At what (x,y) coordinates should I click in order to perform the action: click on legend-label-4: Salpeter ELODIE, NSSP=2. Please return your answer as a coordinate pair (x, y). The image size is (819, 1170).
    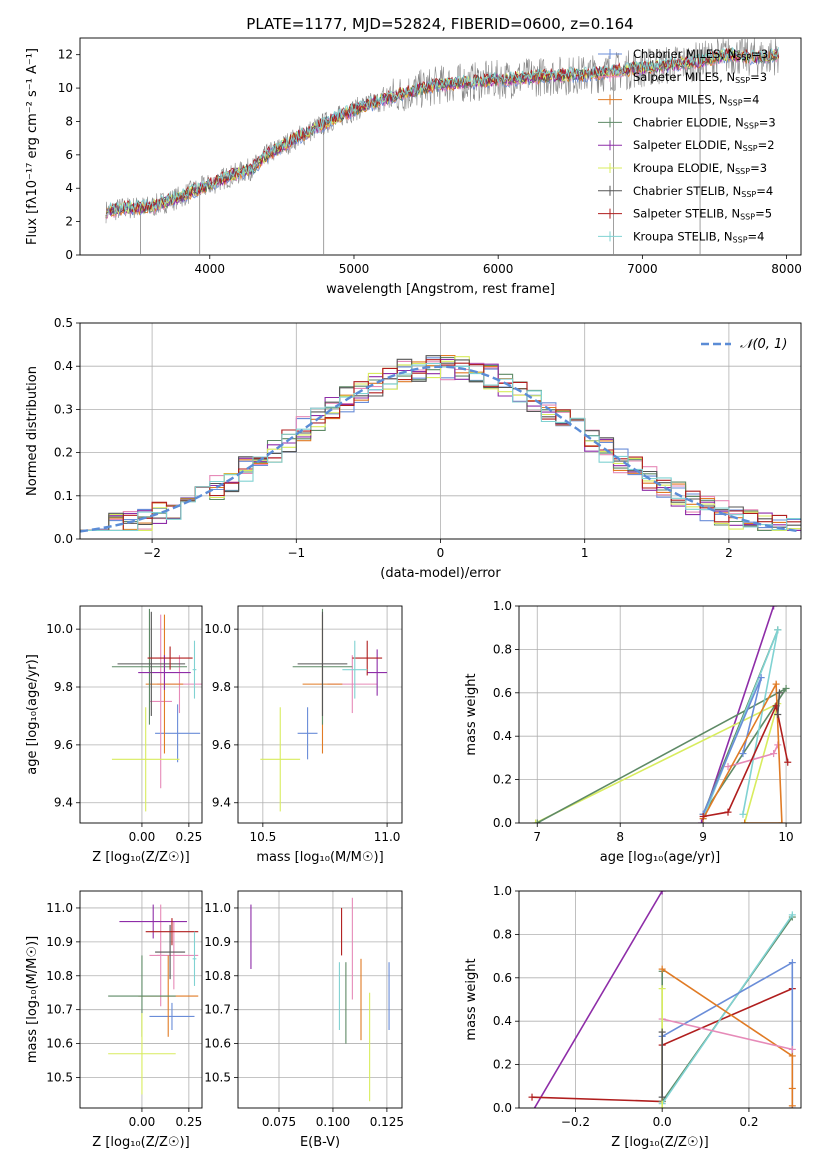
    Looking at the image, I should click on (704, 145).